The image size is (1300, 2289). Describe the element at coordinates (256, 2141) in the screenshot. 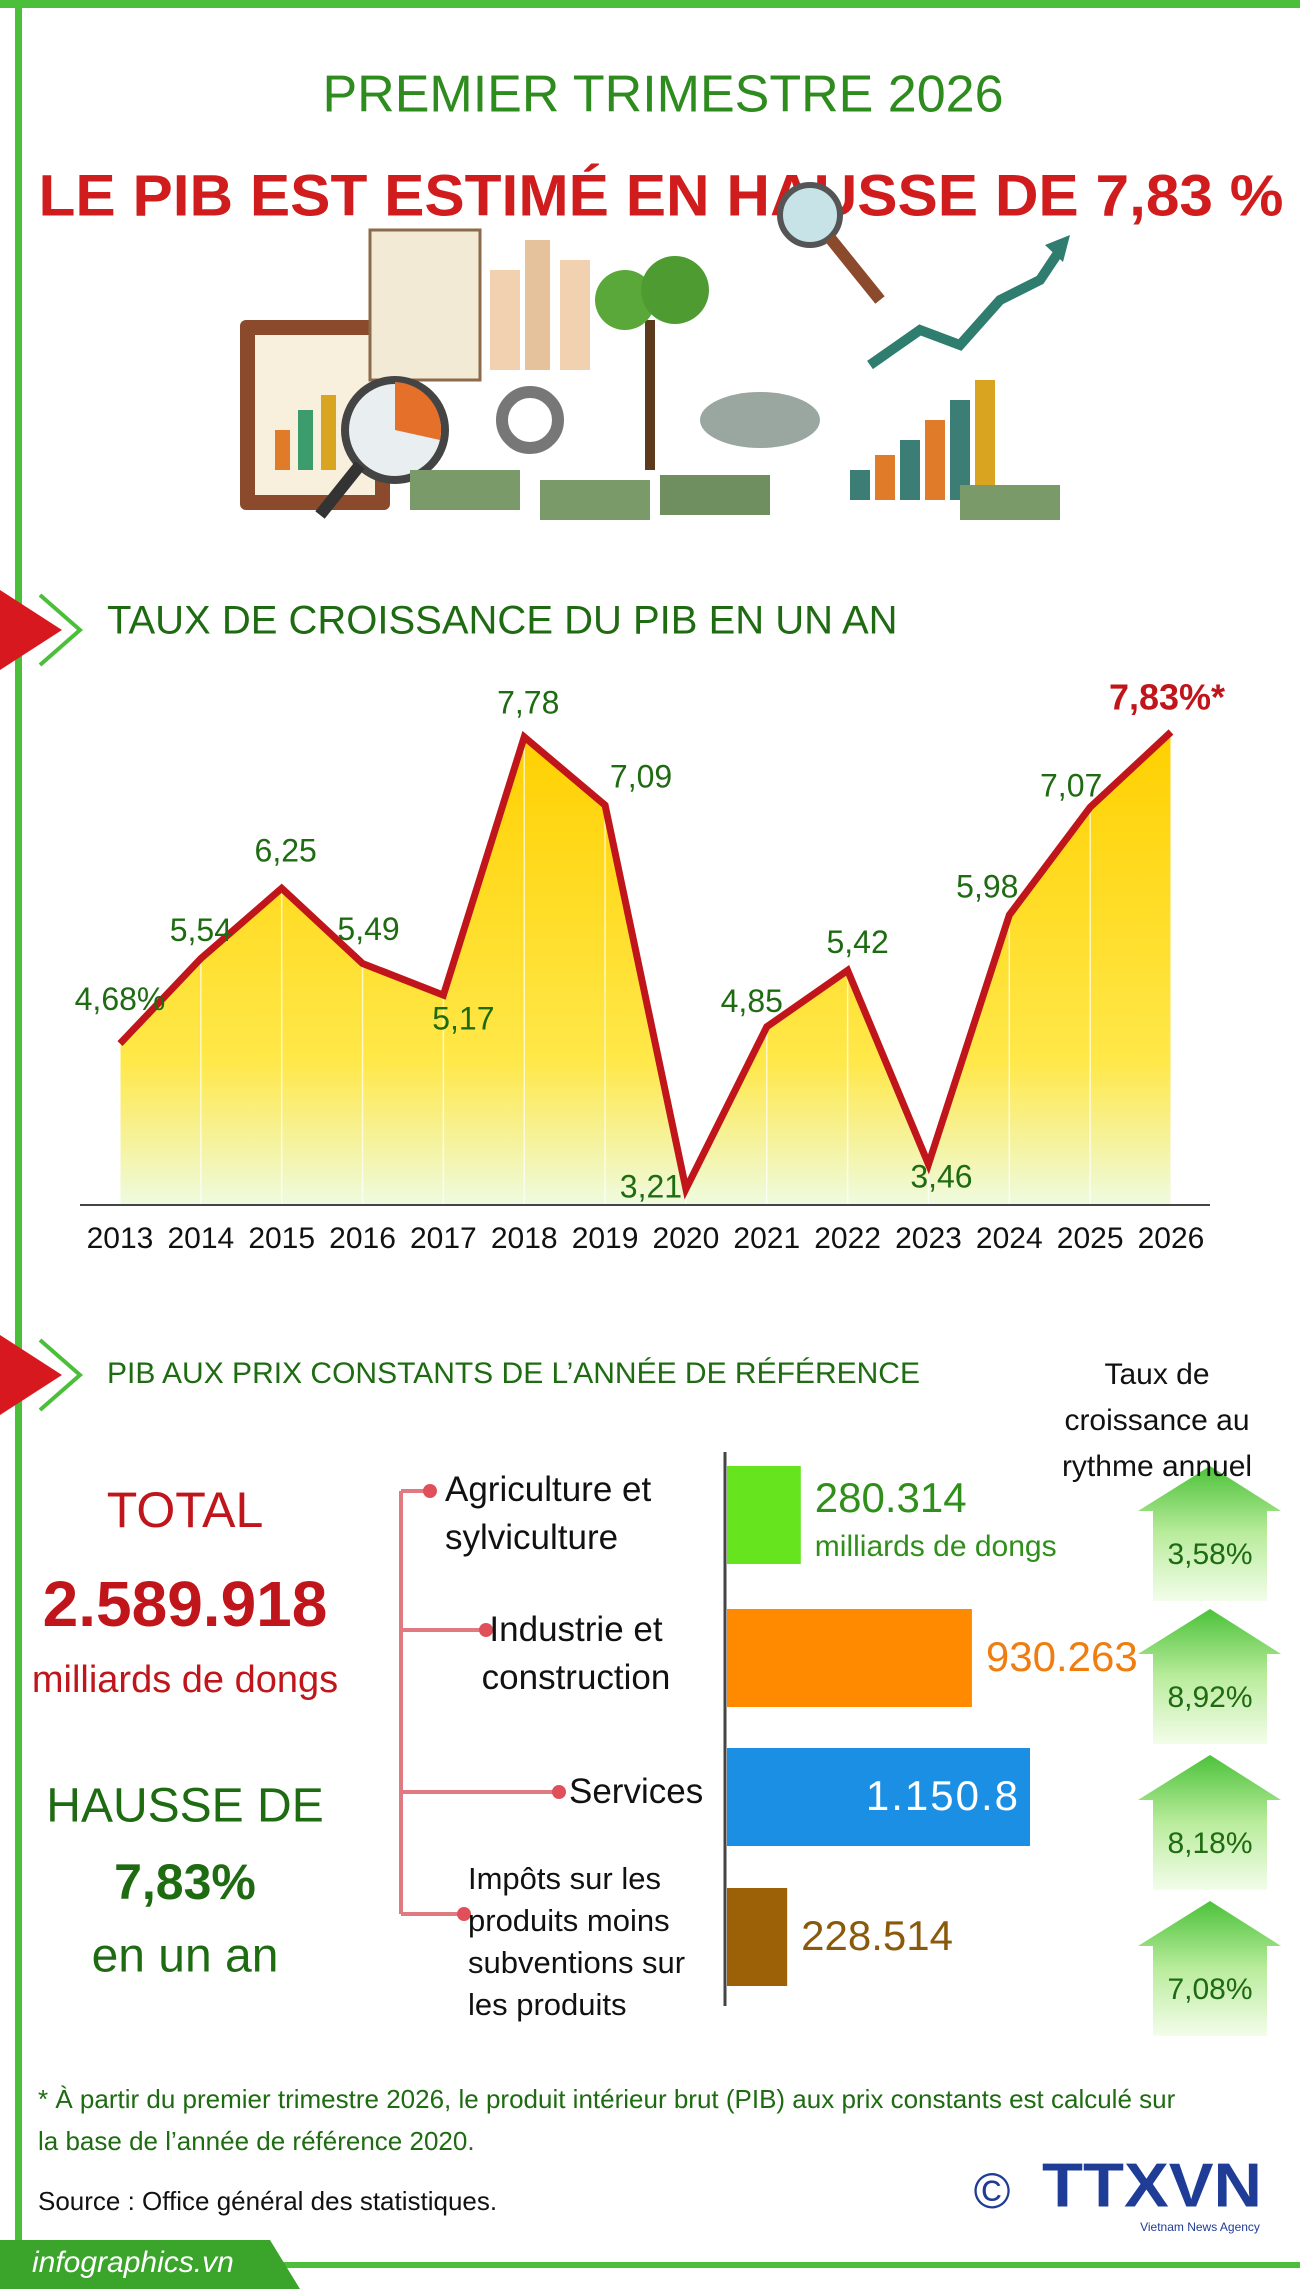

I see `note-text: la base de l’année de référence 2020.` at that location.